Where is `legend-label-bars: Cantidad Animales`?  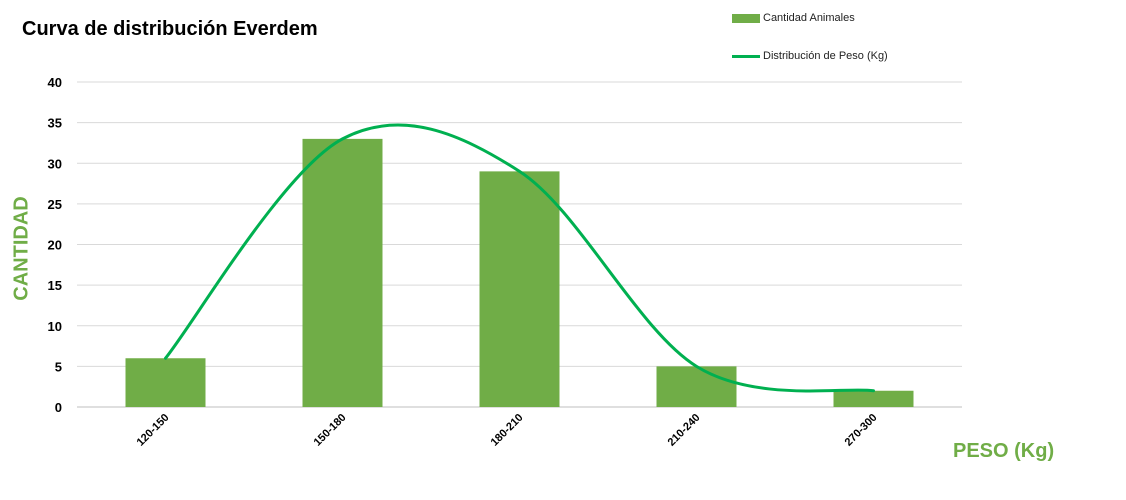 legend-label-bars: Cantidad Animales is located at coordinates (809, 18).